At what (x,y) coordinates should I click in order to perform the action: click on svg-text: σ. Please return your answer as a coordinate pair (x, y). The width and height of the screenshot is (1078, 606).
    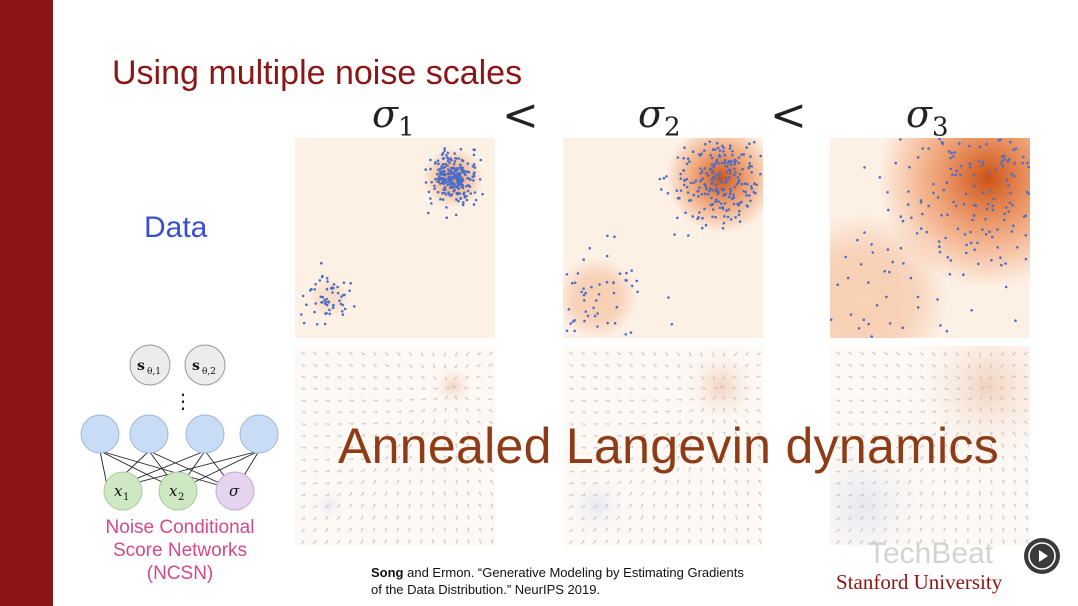
    Looking at the image, I should click on (234, 491).